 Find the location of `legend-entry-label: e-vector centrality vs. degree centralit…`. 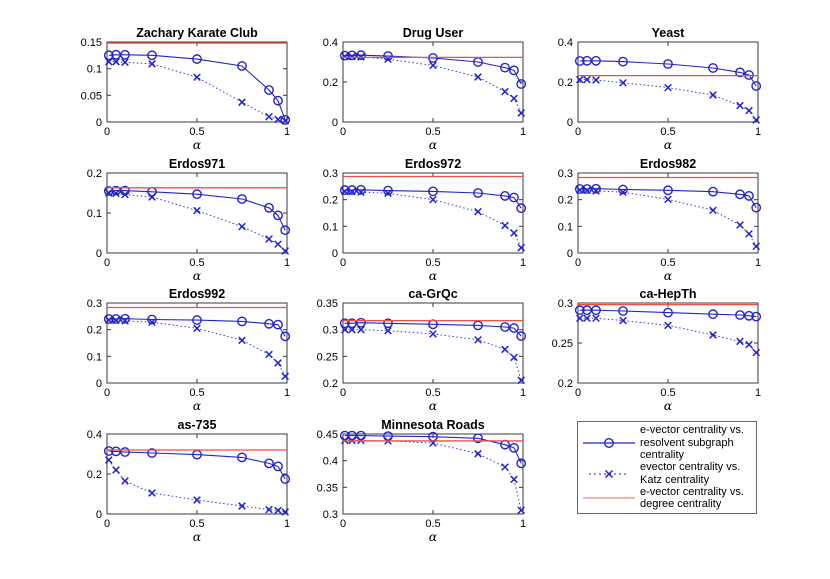

legend-entry-label: e-vector centrality vs. degree centralit… is located at coordinates (692, 498).